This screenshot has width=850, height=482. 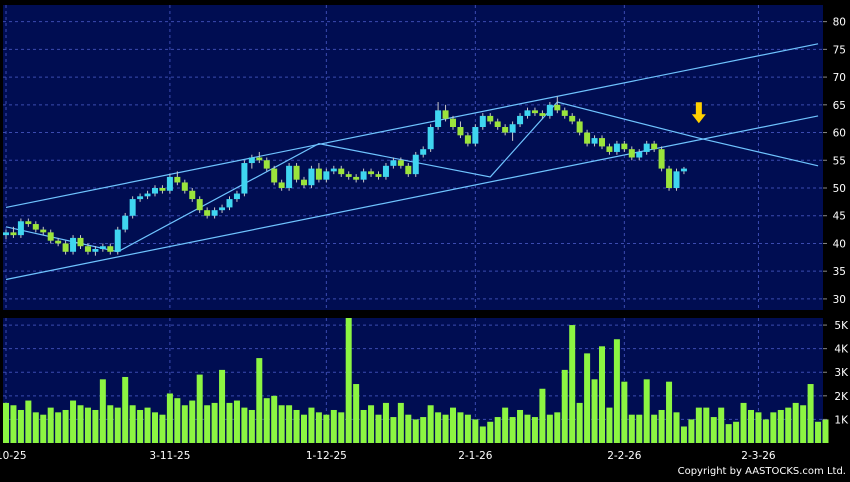 What do you see at coordinates (841, 420) in the screenshot?
I see `volume-tick-label: 1K` at bounding box center [841, 420].